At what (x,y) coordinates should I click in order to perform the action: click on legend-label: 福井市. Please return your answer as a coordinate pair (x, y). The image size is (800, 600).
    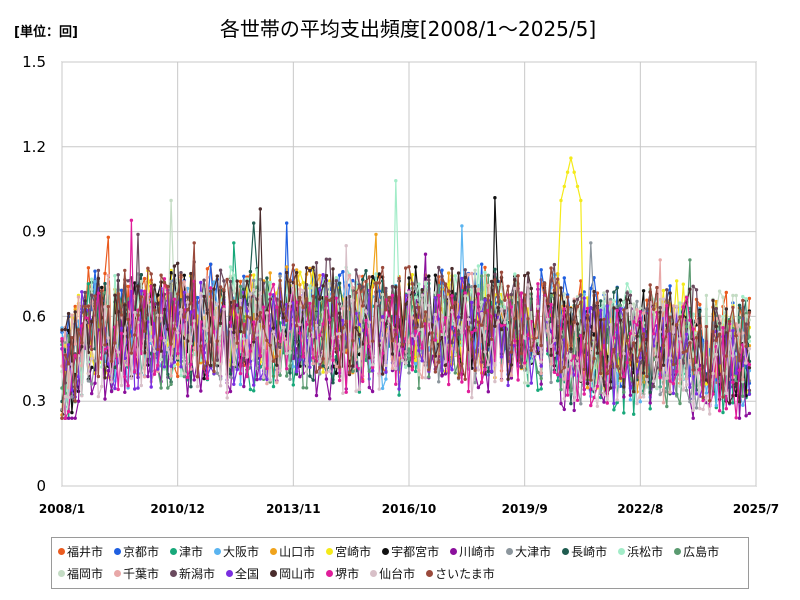
    Looking at the image, I should click on (85, 552).